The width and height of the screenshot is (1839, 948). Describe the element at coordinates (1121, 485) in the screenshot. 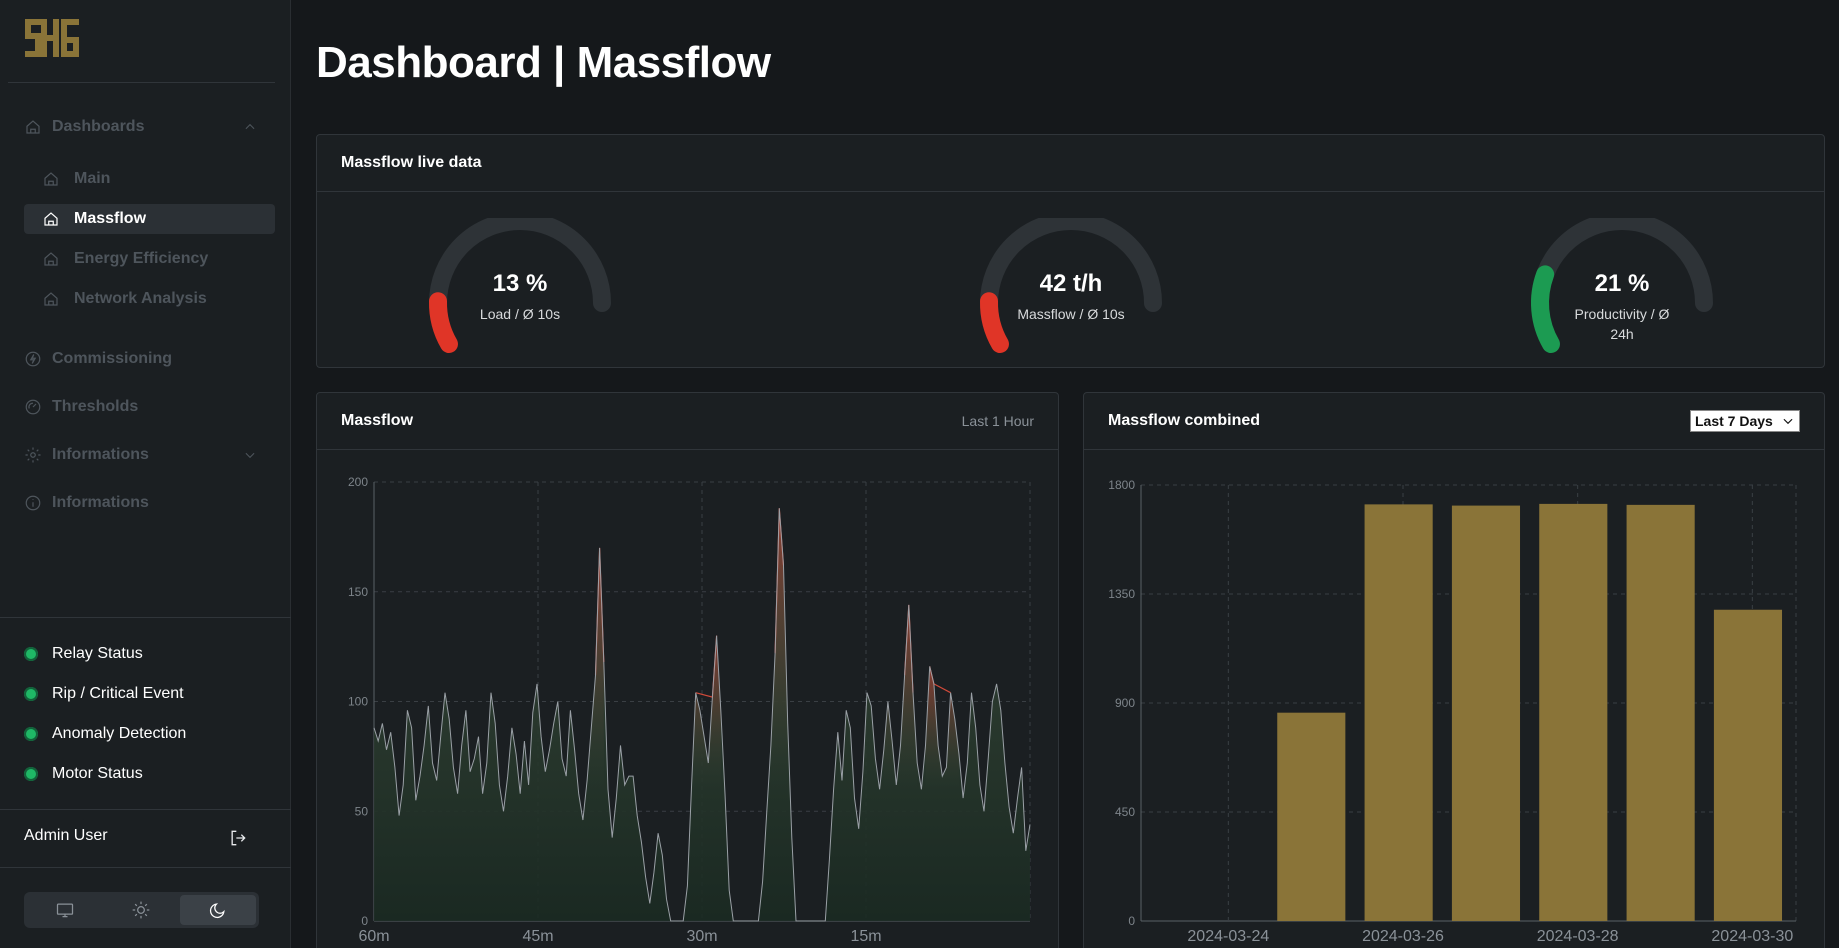

I see `y-tick-label: 1800` at that location.